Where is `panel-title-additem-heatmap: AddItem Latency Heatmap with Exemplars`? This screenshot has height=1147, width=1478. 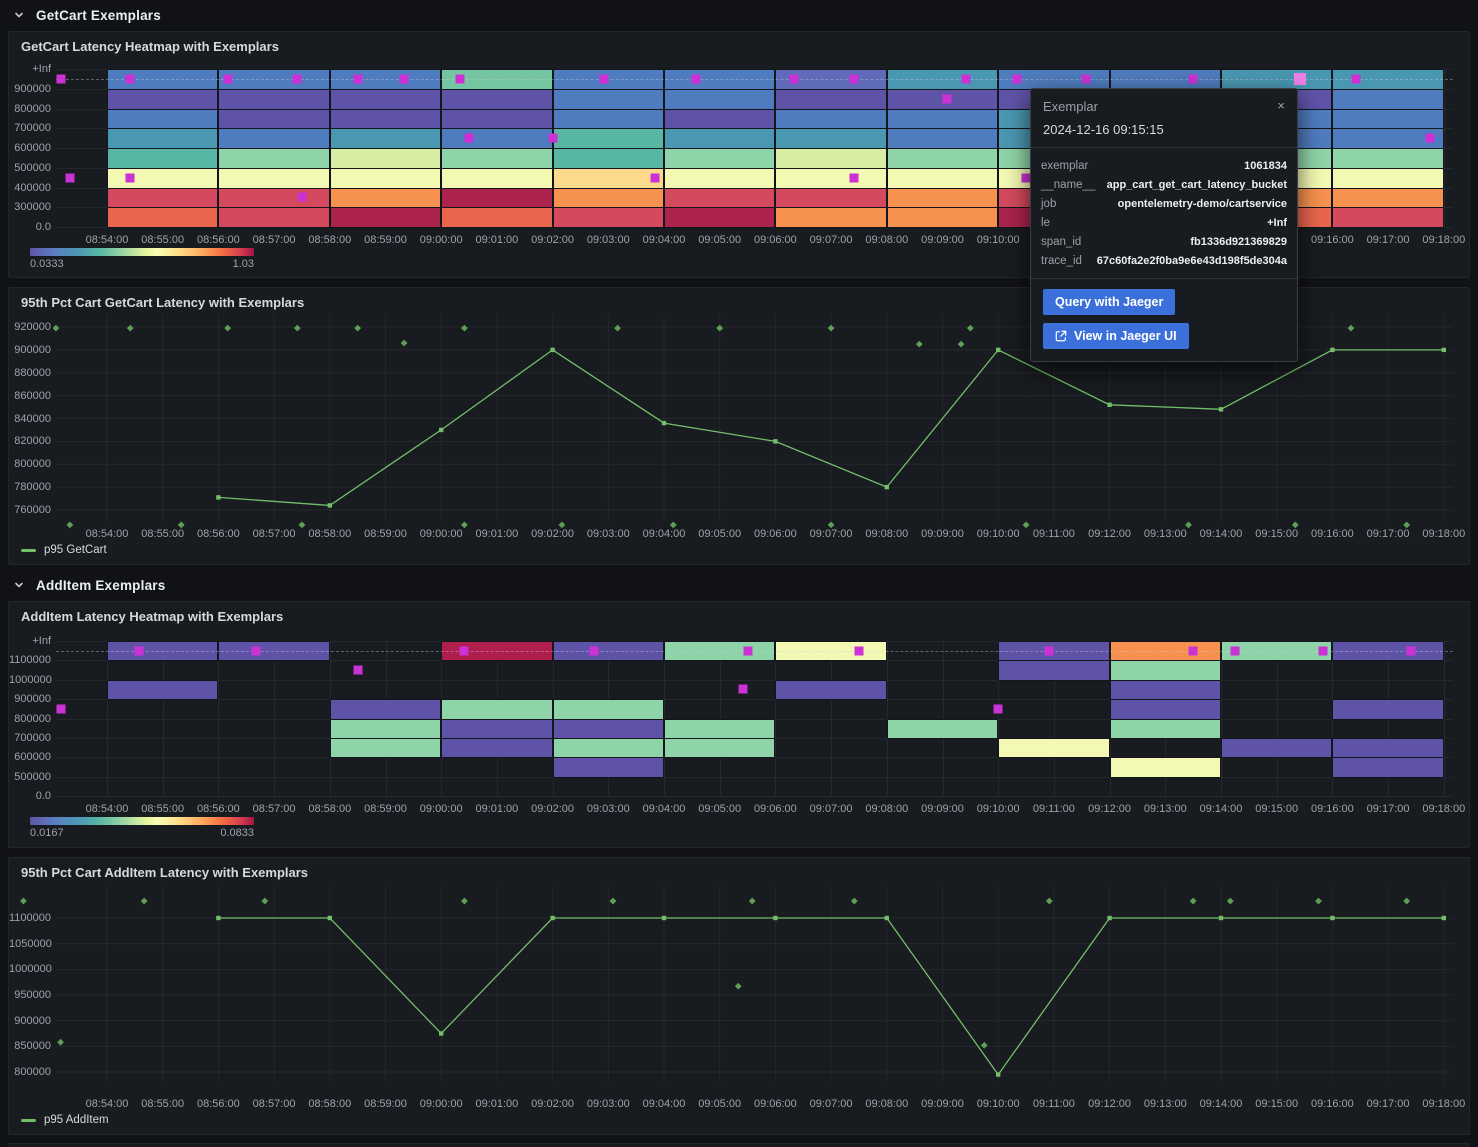
panel-title-additem-heatmap: AddItem Latency Heatmap with Exemplars is located at coordinates (152, 616).